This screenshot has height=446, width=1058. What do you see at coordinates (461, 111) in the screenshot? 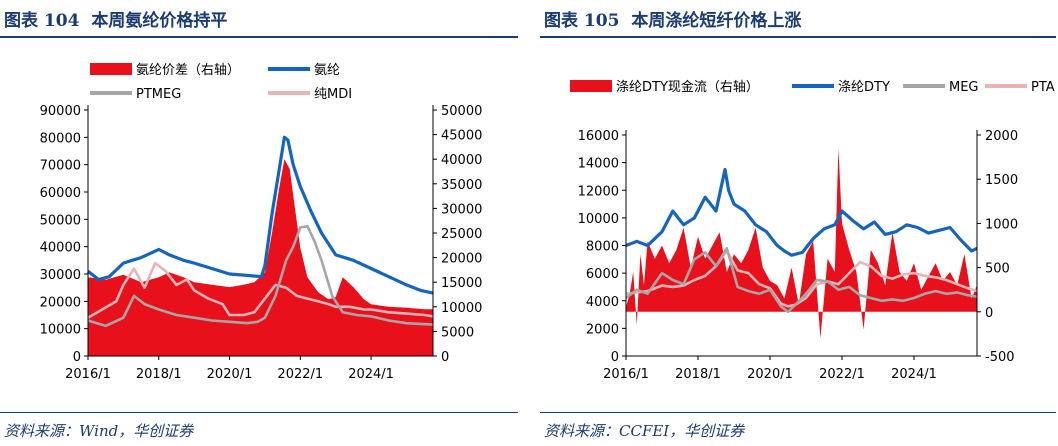
I see `left-y-right-tick-label: 50000` at bounding box center [461, 111].